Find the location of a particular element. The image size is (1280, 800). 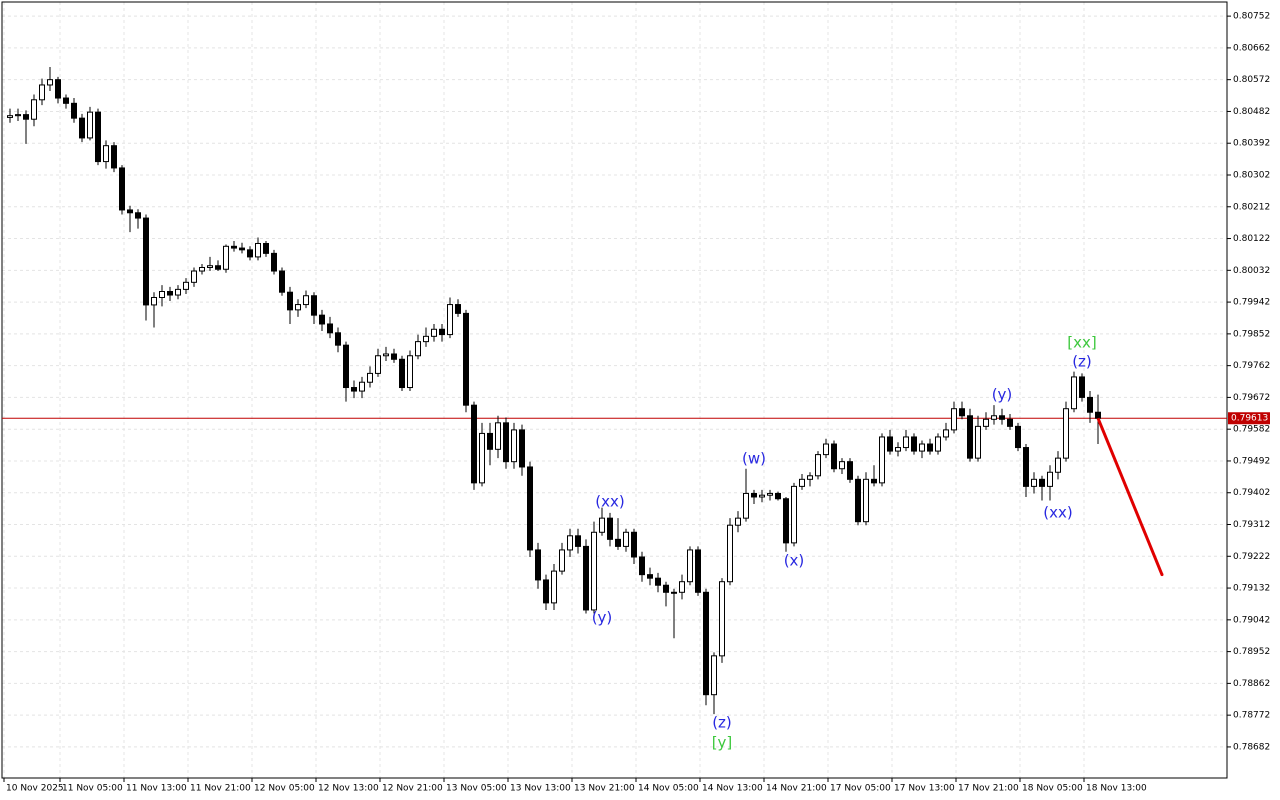

y-tick-label: 0.79402 is located at coordinates (1251, 493).